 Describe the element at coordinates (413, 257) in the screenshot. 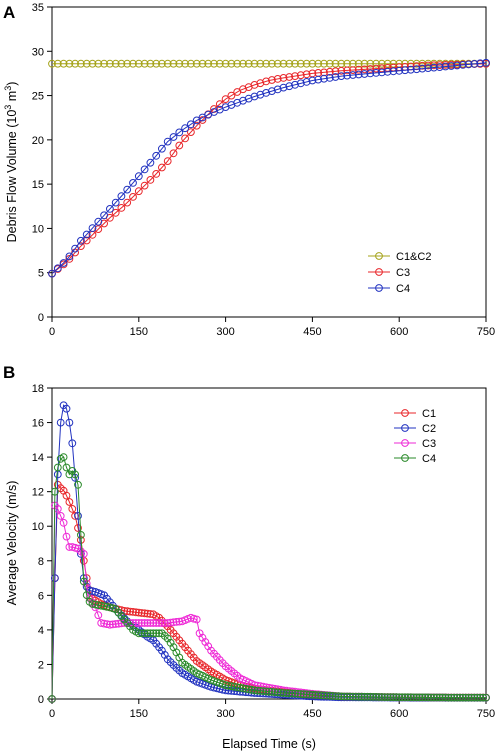

I see `legend-label: C1&C2` at that location.